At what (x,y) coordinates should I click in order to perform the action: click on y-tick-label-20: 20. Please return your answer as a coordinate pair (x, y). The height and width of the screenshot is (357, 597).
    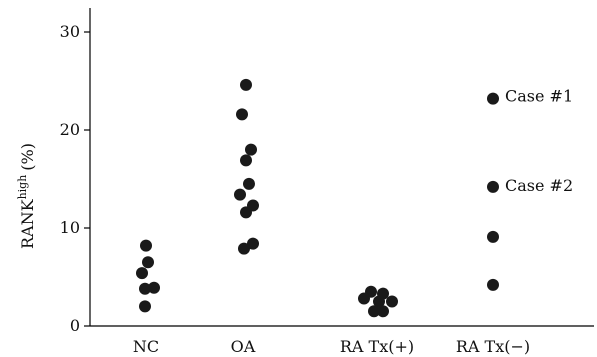
    Looking at the image, I should click on (70, 129).